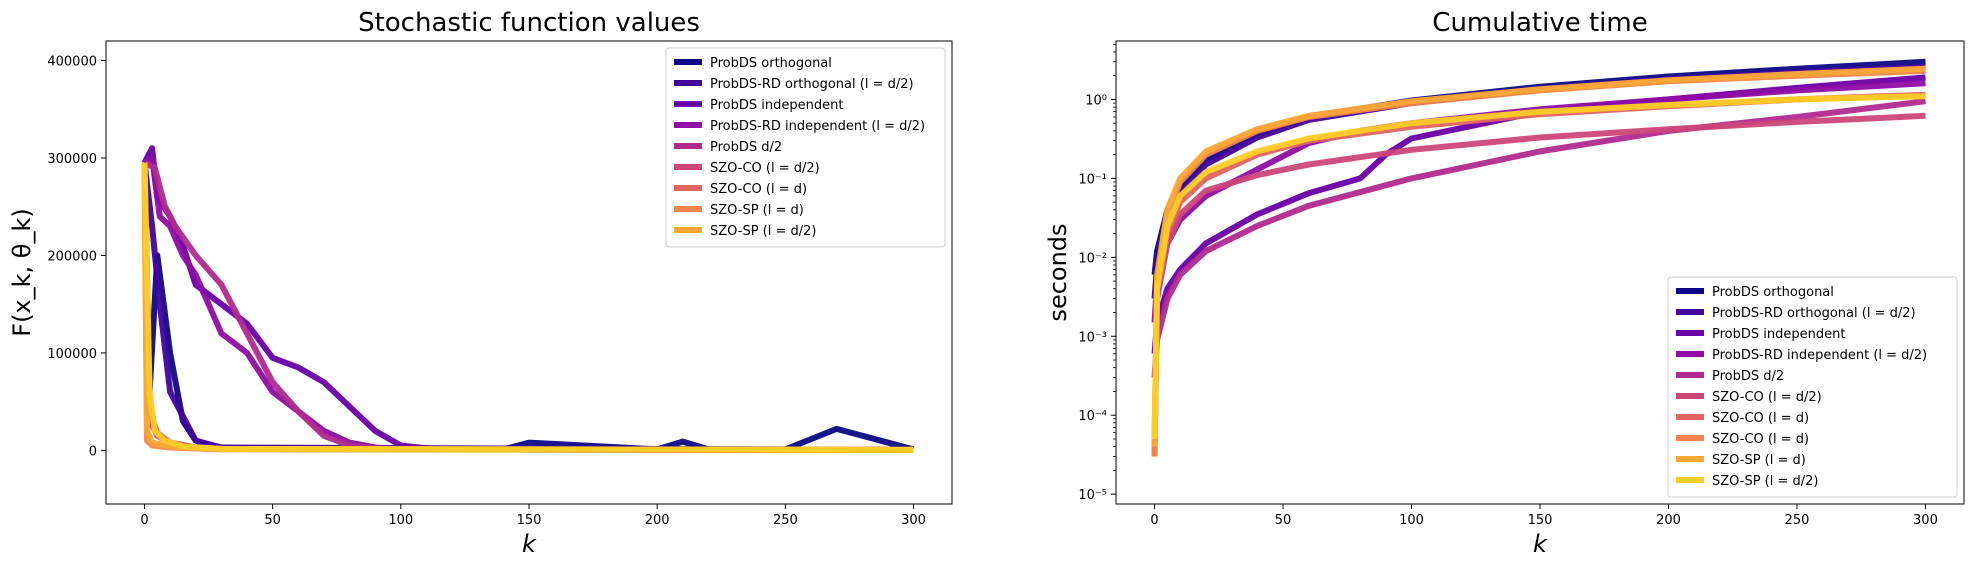 The image size is (1975, 565). Describe the element at coordinates (72, 354) in the screenshot. I see `y-tick-label: 100000` at that location.